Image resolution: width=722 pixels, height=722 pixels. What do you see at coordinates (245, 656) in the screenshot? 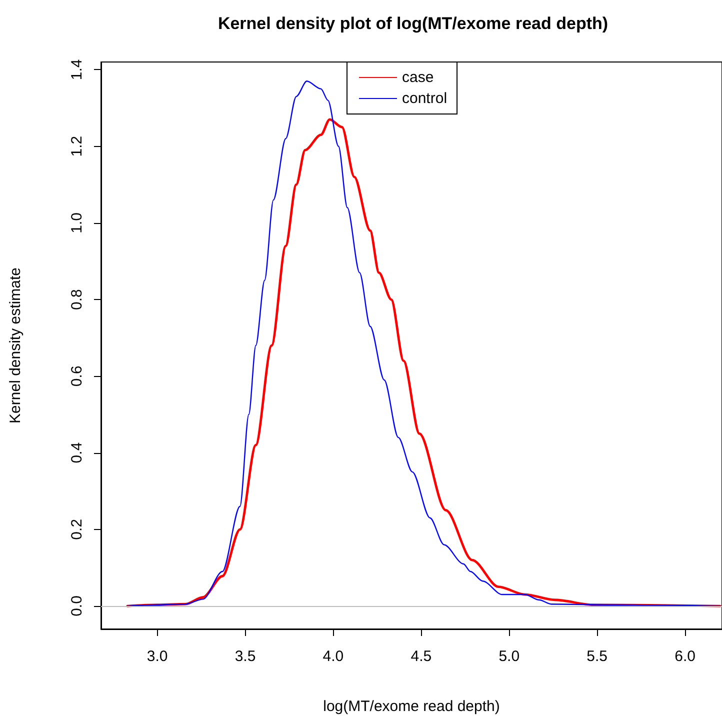
I see `x-tick-label: 3.5` at bounding box center [245, 656].